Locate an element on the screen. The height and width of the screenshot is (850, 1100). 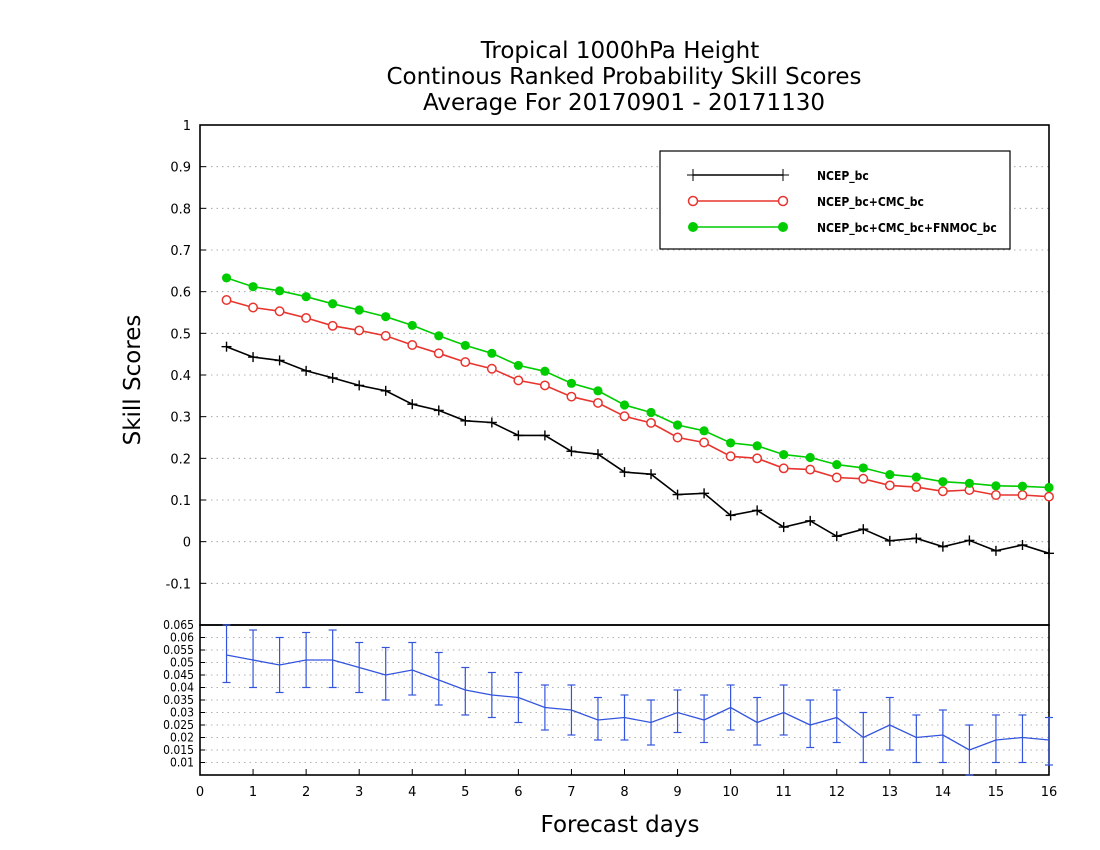
main-y-tick-label: 0.6 is located at coordinates (180, 293).